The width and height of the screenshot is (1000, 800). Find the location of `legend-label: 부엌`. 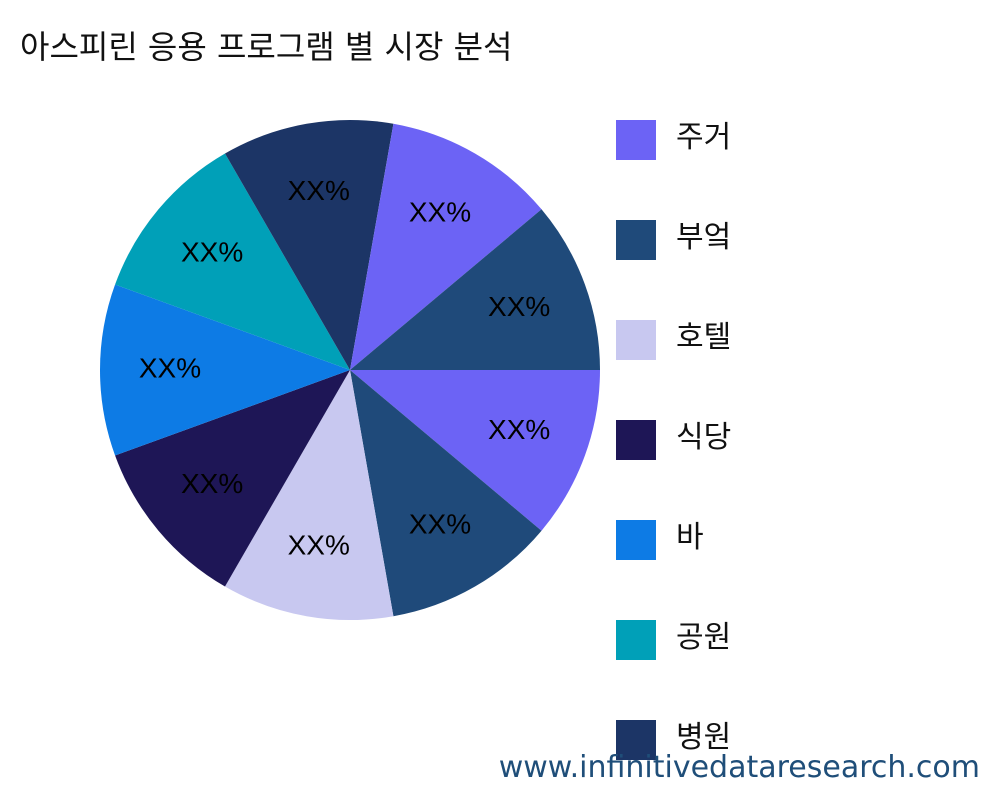

legend-label: 부엌 is located at coordinates (704, 237).